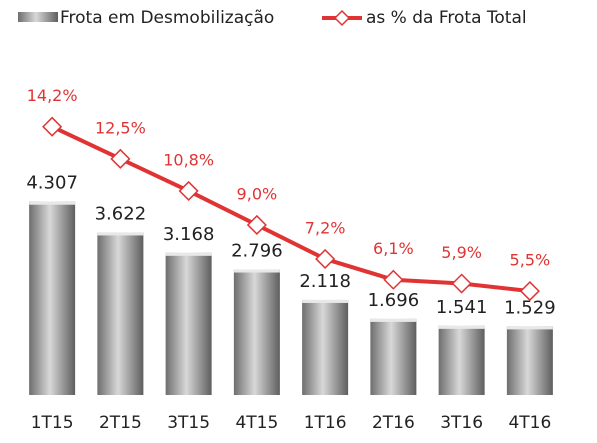  Describe the element at coordinates (52, 423) in the screenshot. I see `x-tick-label: 1T15` at that location.